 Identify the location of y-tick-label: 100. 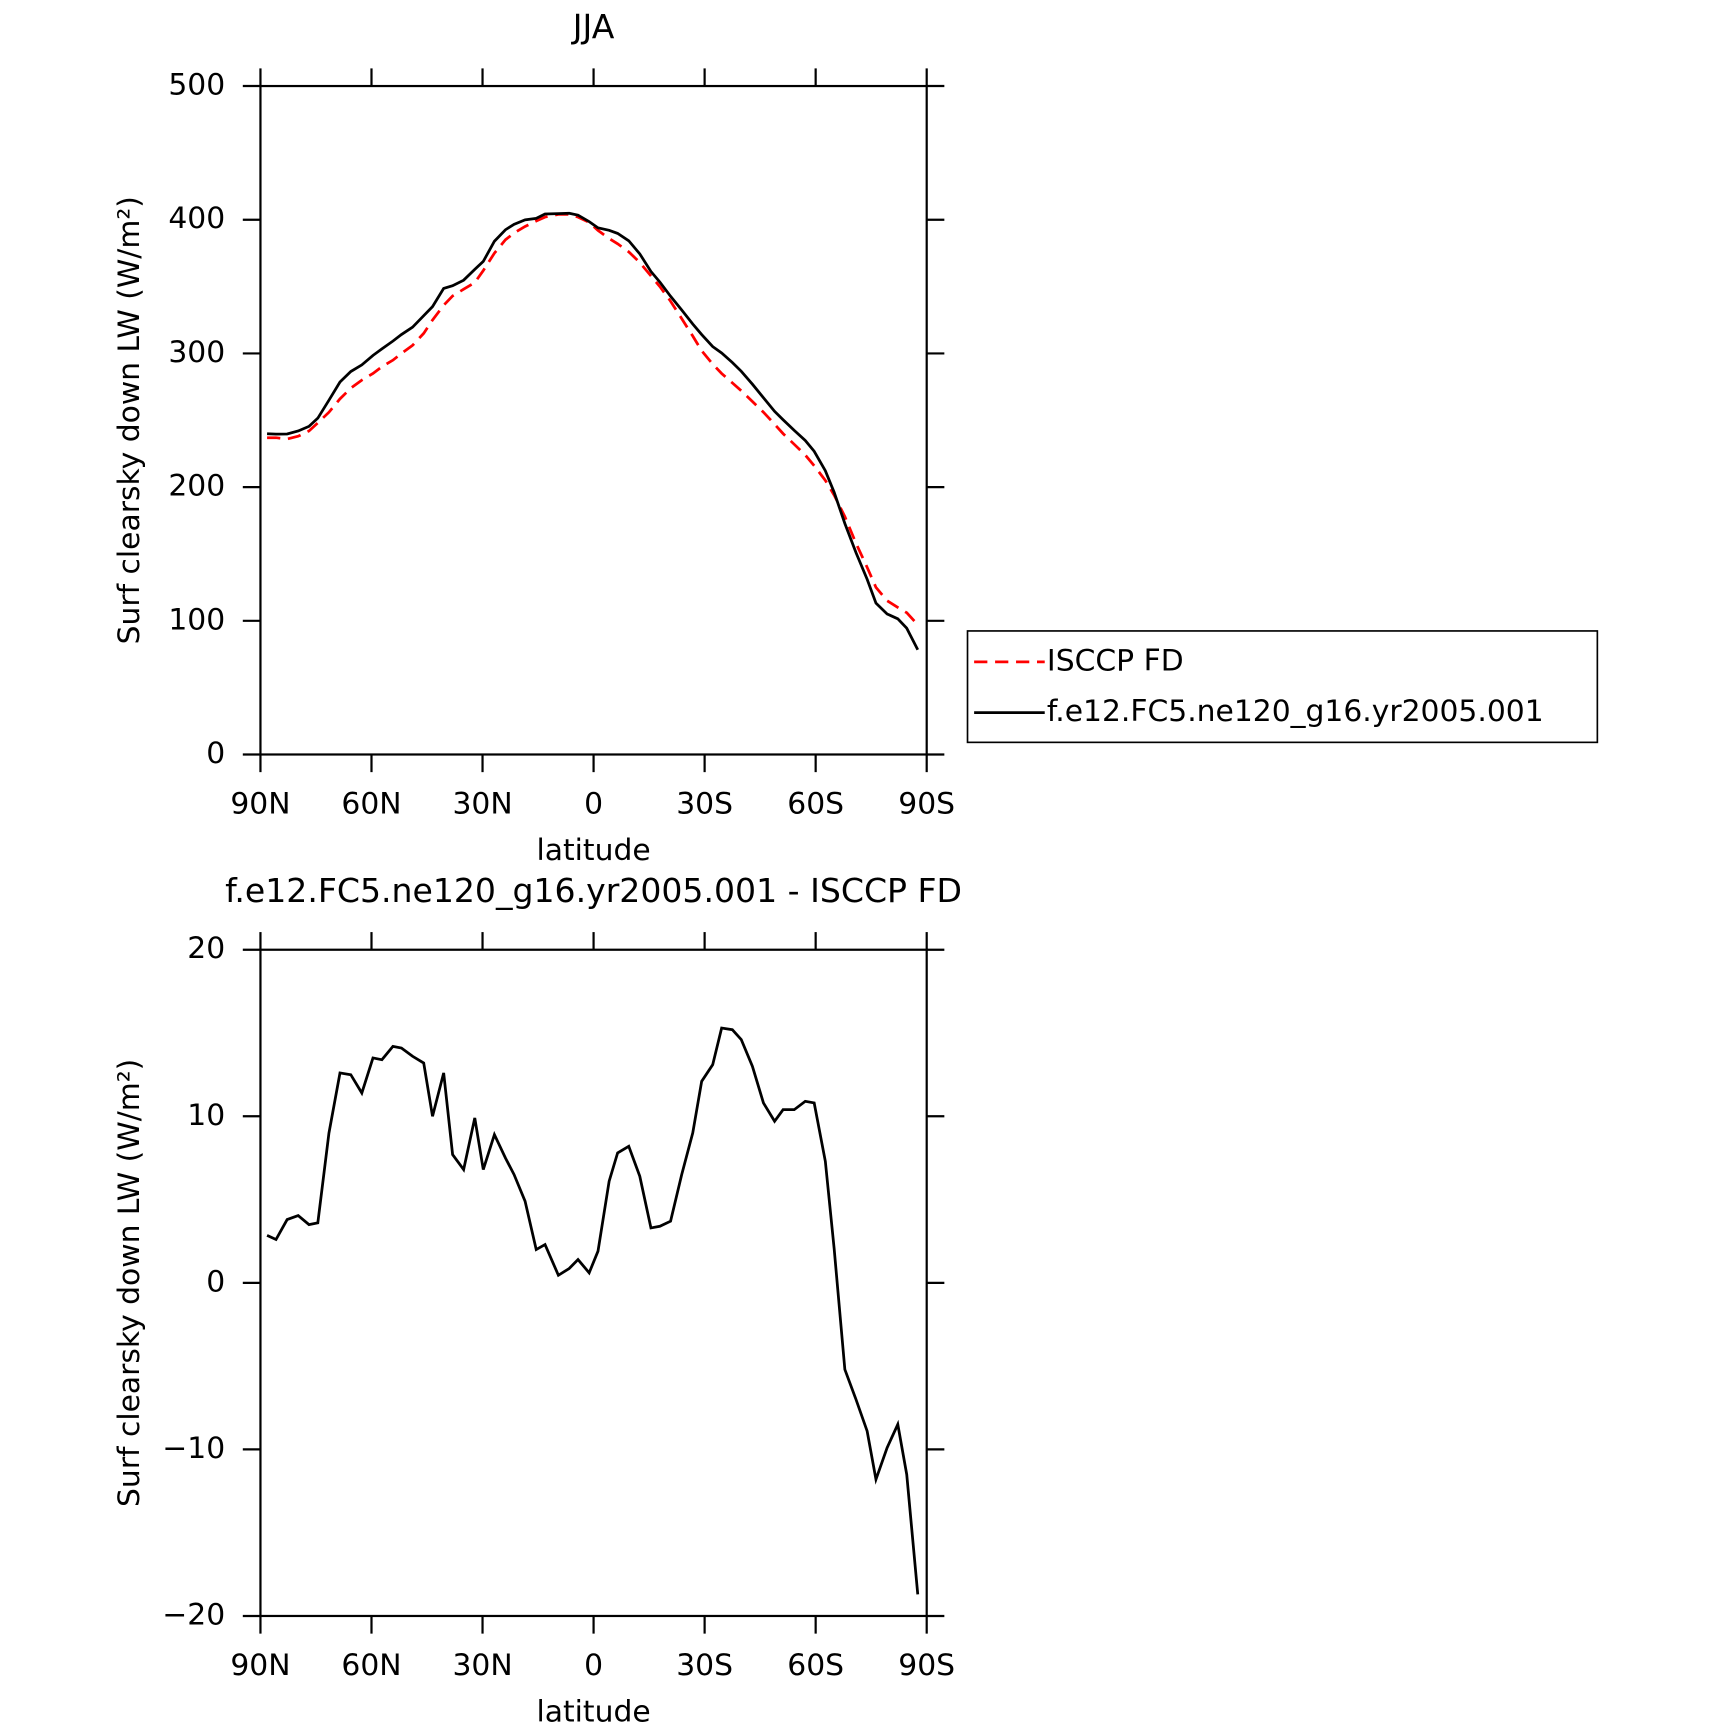
(196, 619).